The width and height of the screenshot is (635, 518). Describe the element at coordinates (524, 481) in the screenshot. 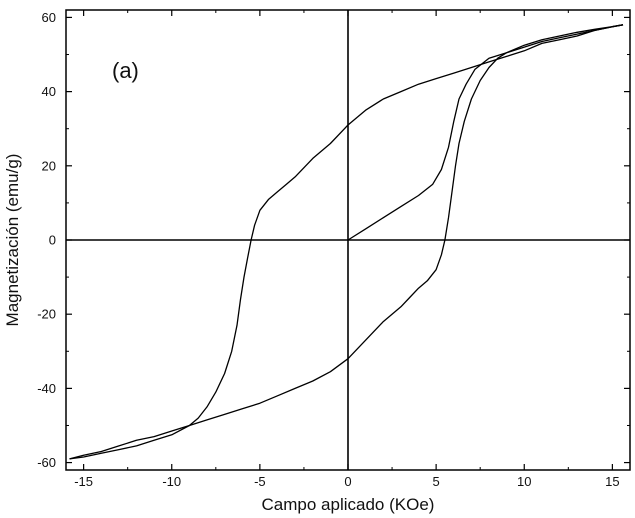

I see `x-tick-label: 10` at that location.